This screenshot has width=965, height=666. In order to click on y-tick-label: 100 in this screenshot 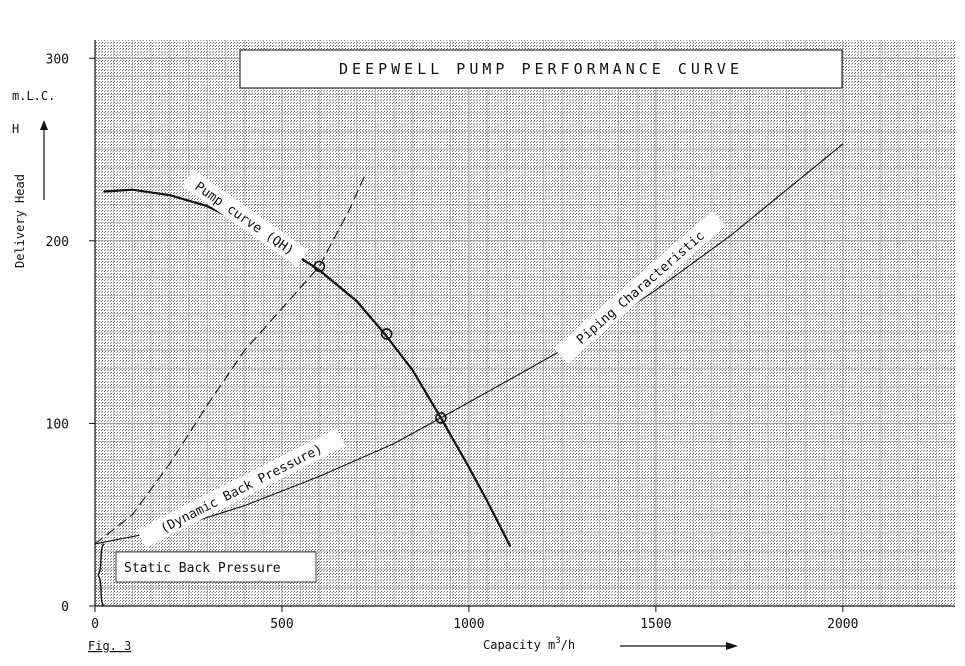, I will do `click(57, 424)`.